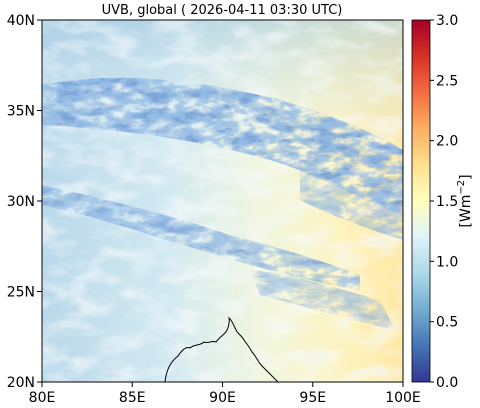  What do you see at coordinates (465, 200) in the screenshot?
I see `colorbar-label: [Wm−2]` at bounding box center [465, 200].